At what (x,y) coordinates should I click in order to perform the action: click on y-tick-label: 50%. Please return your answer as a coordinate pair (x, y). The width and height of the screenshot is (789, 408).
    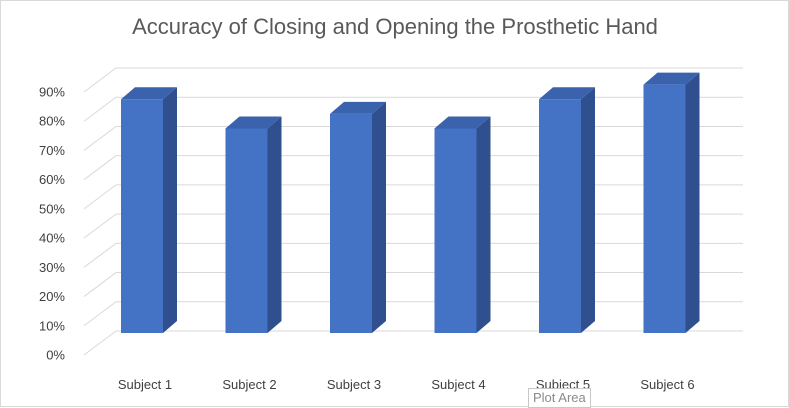
    Looking at the image, I should click on (52, 208).